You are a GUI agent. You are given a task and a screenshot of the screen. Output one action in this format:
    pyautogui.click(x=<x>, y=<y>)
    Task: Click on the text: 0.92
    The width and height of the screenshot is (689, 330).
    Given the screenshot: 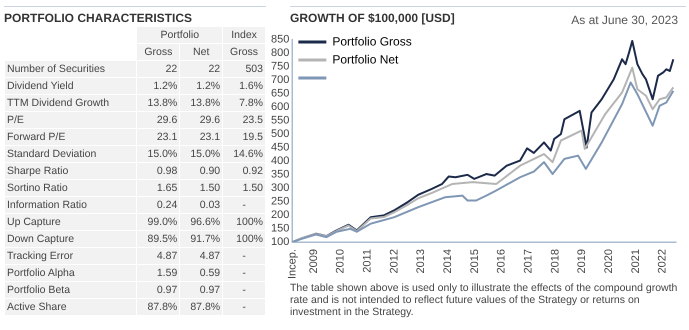 What is the action you would take?
    pyautogui.click(x=244, y=171)
    